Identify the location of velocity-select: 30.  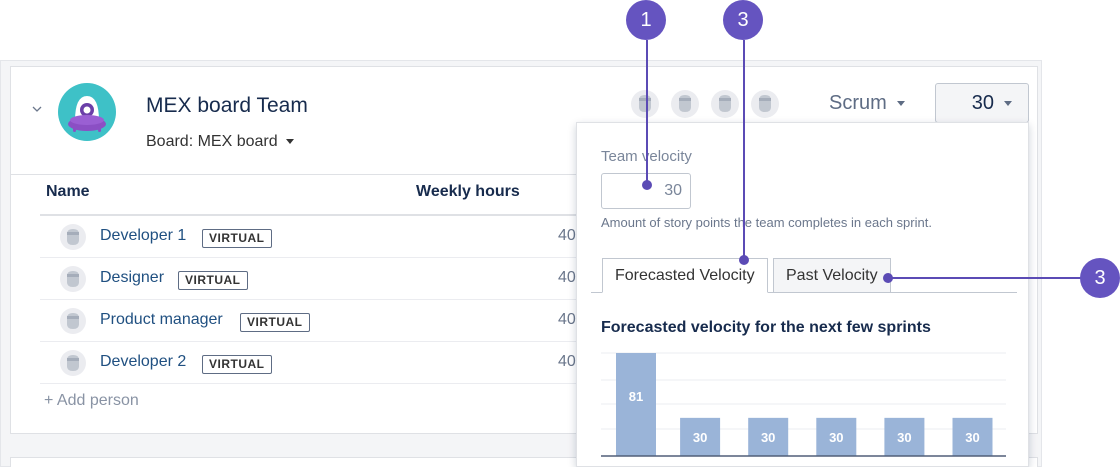
(982, 103).